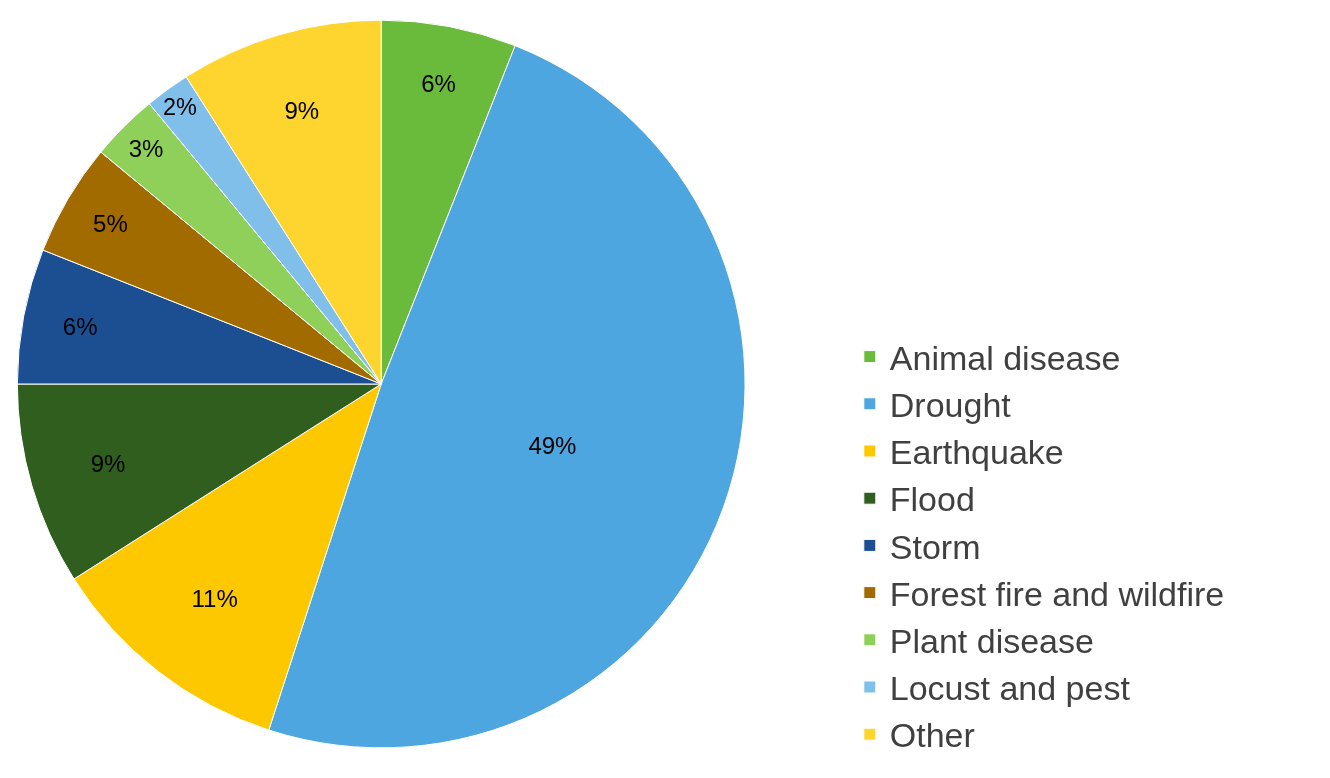  What do you see at coordinates (110, 224) in the screenshot?
I see `data-label: 5%` at bounding box center [110, 224].